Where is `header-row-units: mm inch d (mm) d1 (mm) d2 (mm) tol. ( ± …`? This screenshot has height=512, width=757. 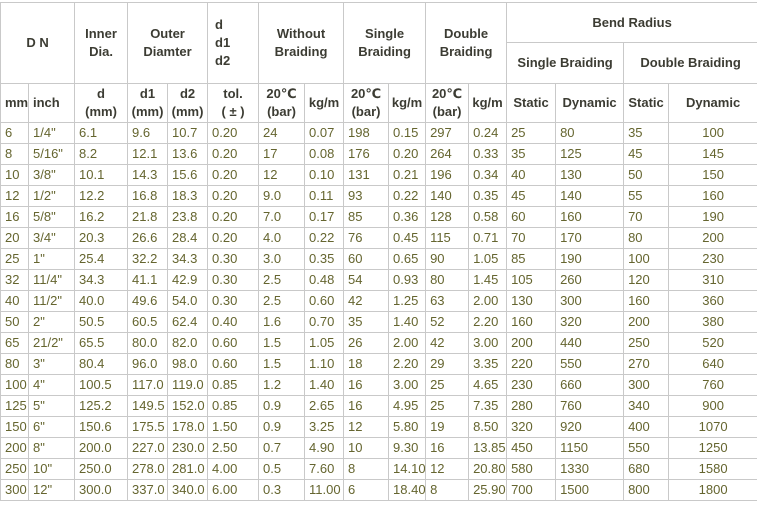 header-row-units: mm inch d (mm) d1 (mm) d2 (mm) tol. ( ± … is located at coordinates (378, 103).